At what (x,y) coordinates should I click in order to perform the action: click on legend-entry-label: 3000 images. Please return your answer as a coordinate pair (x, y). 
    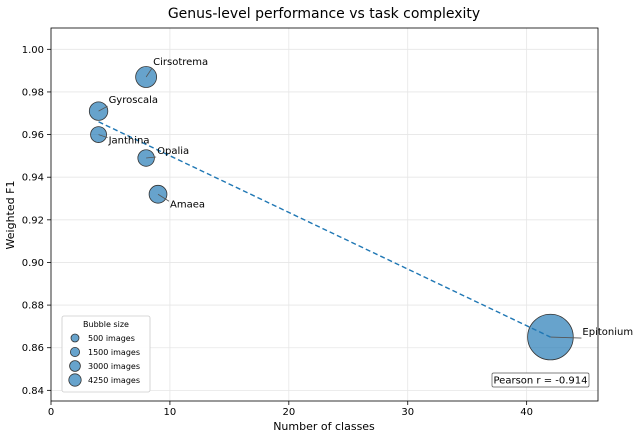
    Looking at the image, I should click on (114, 366).